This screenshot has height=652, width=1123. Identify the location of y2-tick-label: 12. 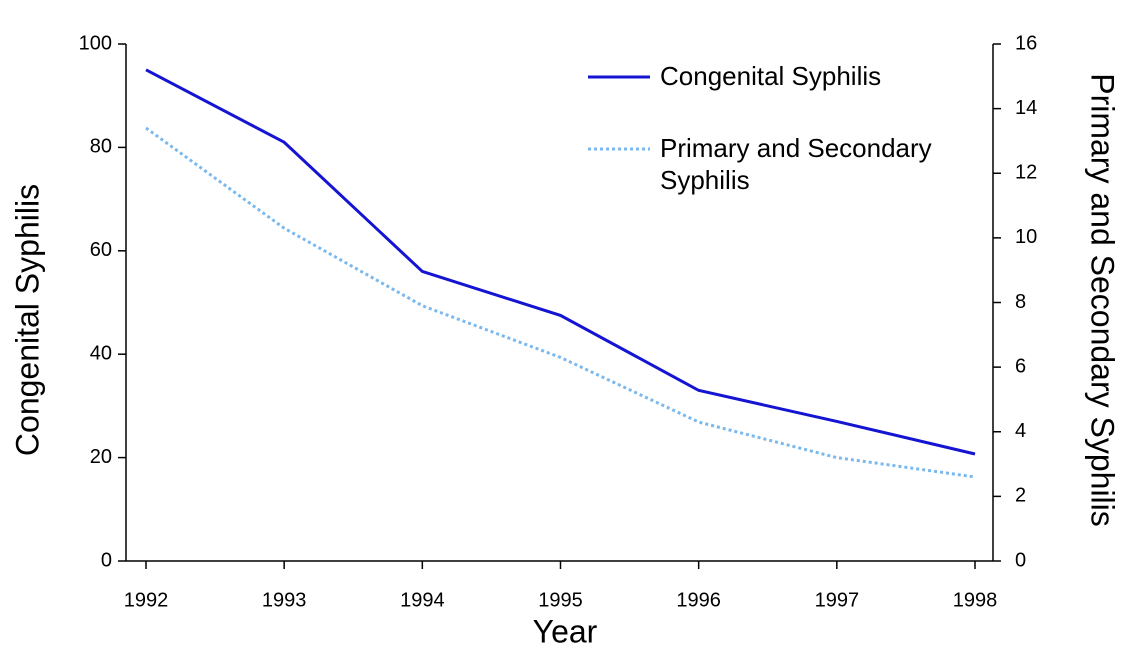
(1026, 173).